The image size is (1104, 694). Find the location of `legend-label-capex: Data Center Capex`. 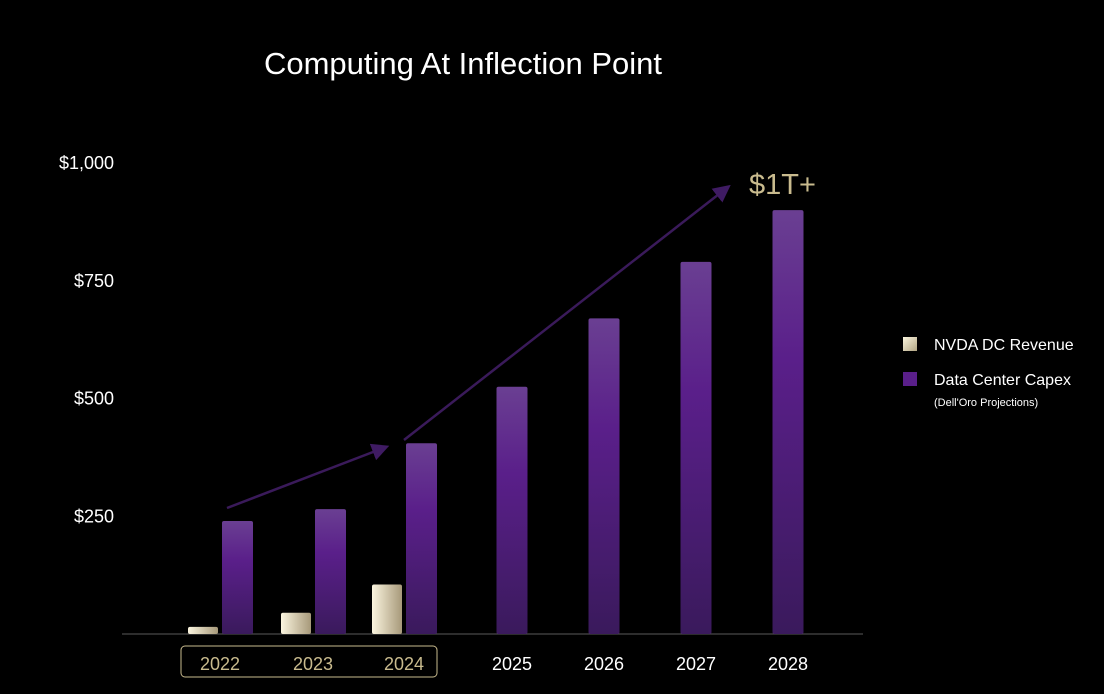

legend-label-capex: Data Center Capex is located at coordinates (1002, 380).